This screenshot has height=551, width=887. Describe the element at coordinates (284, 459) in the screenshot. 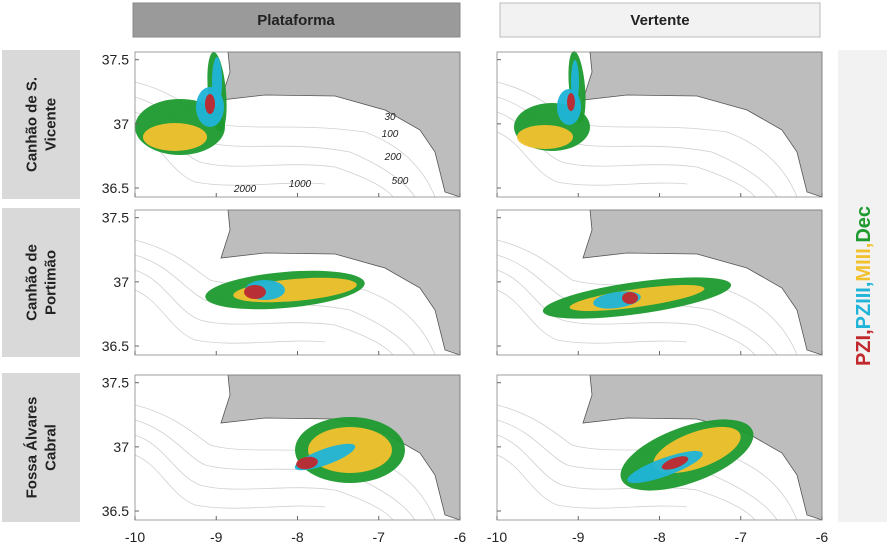

I see `map-panel: 36.5 37 37.5 -10 -9 -8 -7 -6` at that location.